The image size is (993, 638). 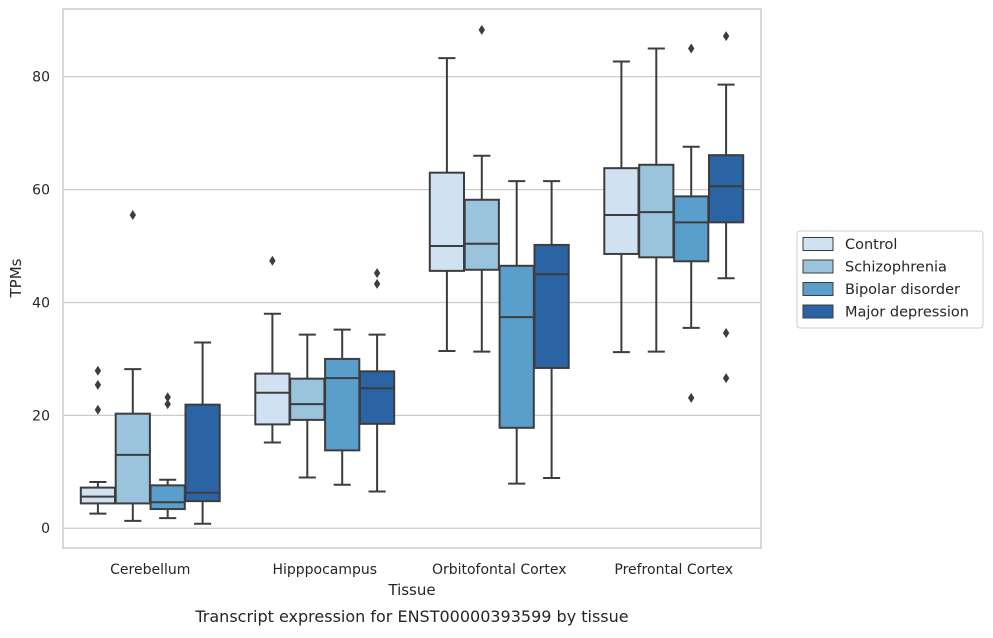 I want to click on x-tick-label: Orbitofontal Cortex, so click(x=499, y=570).